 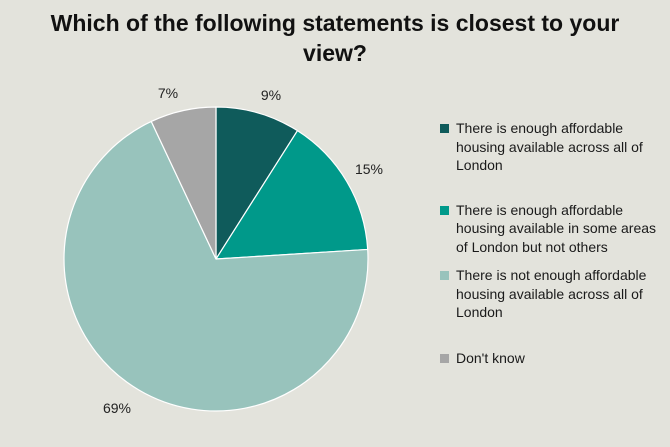 What do you see at coordinates (369, 169) in the screenshot?
I see `data-label: 15%` at bounding box center [369, 169].